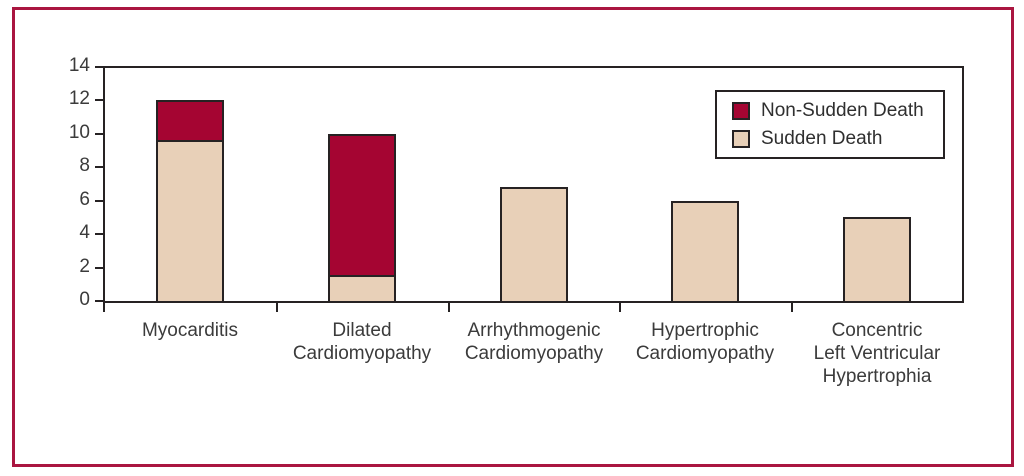  I want to click on y-axis-tick-label: 10, so click(79, 132).